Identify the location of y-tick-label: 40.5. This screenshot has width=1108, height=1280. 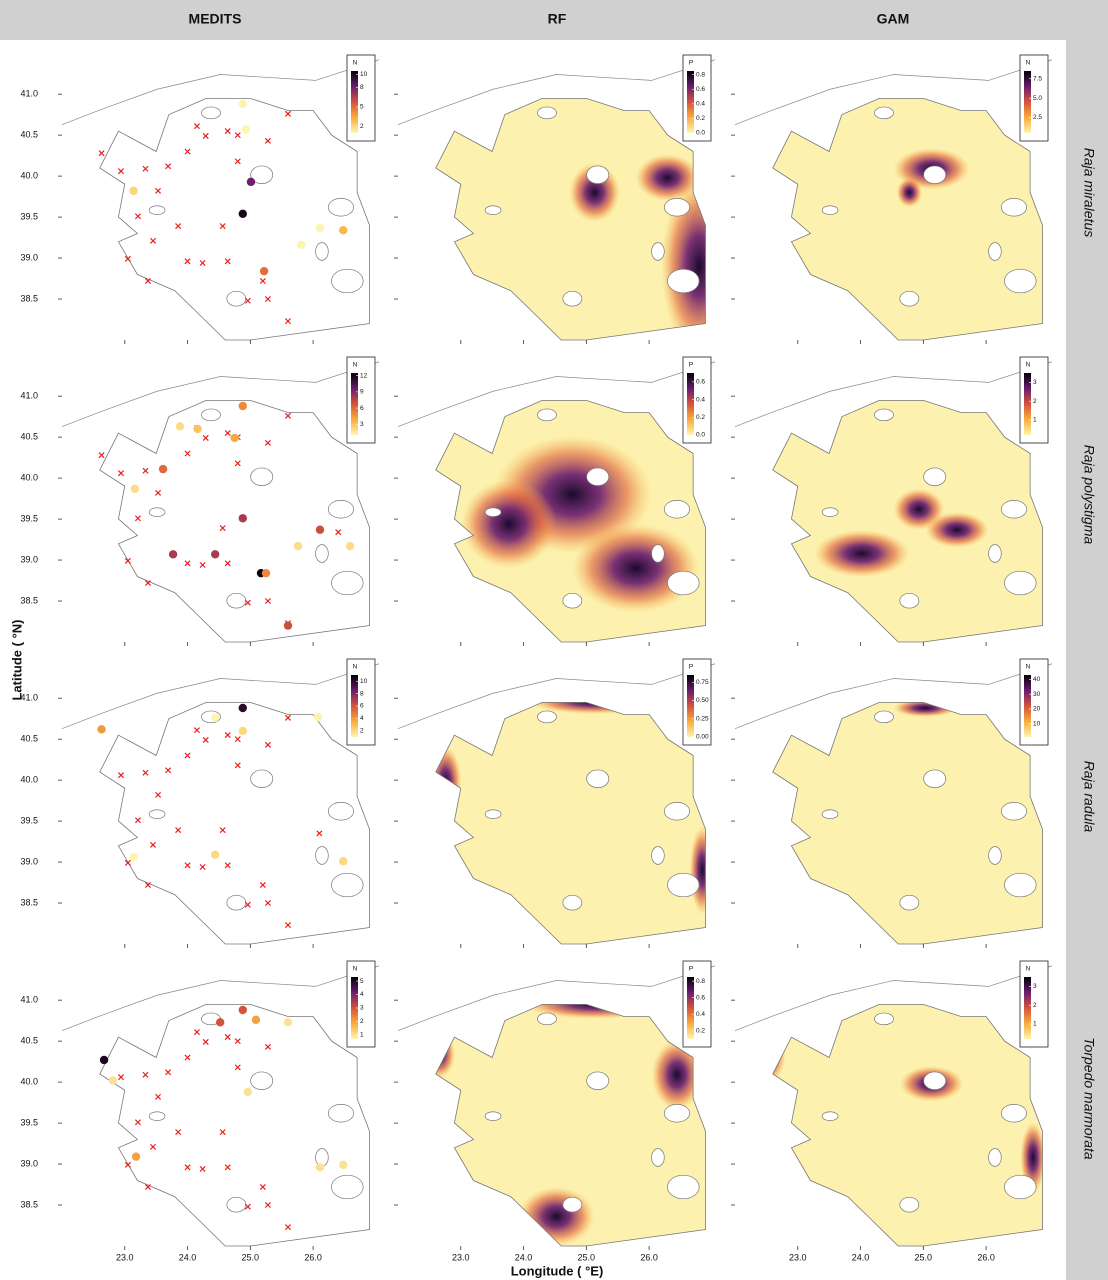
(29, 1041).